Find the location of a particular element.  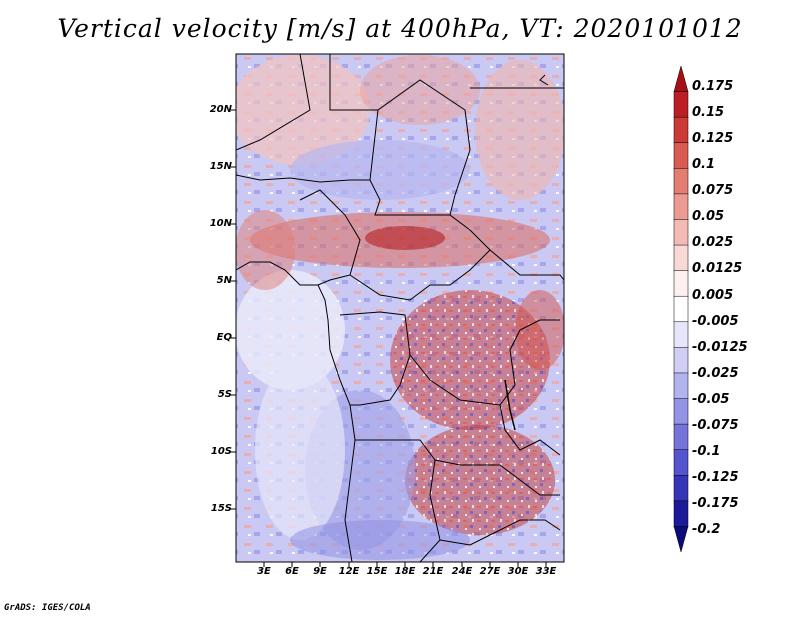

colorbar-label: 0.05 is located at coordinates (708, 216).